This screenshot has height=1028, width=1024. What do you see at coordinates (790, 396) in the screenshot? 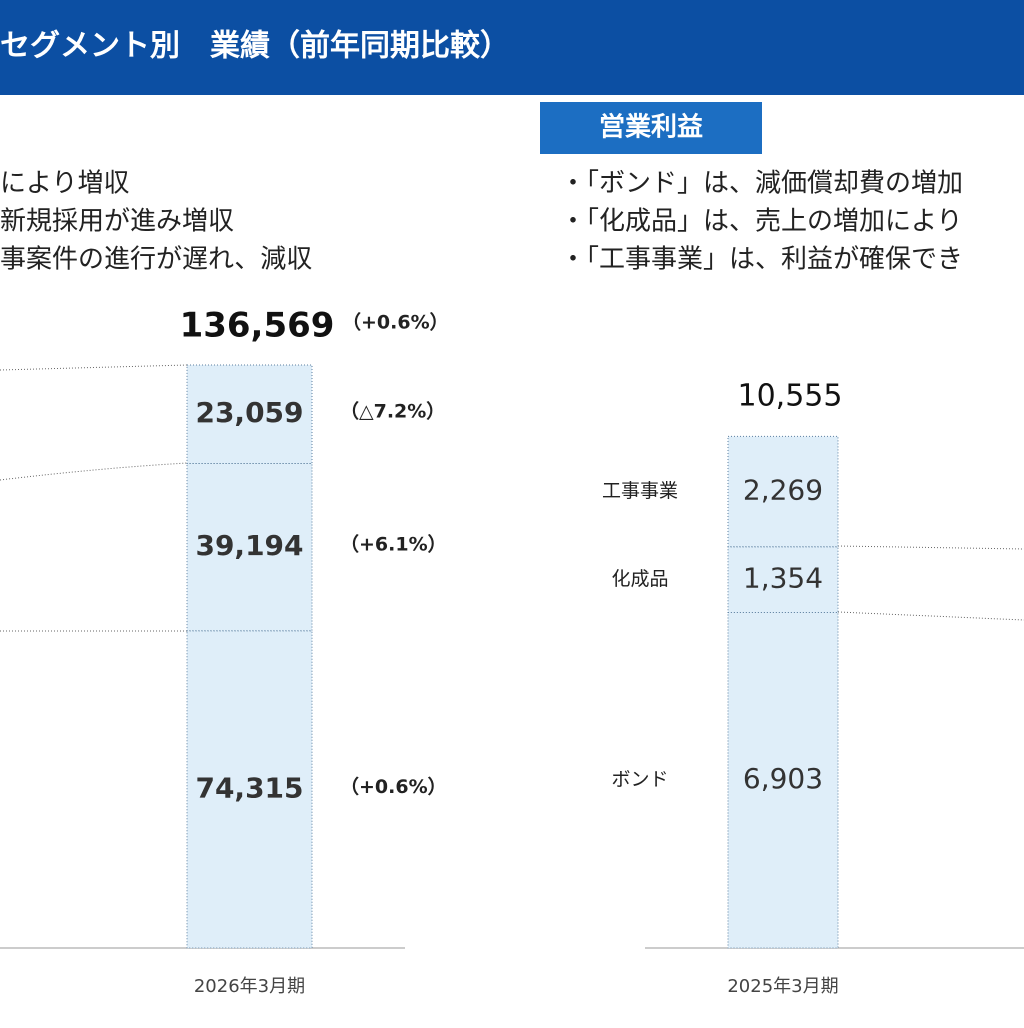
I see `total-label: 10,555` at bounding box center [790, 396].